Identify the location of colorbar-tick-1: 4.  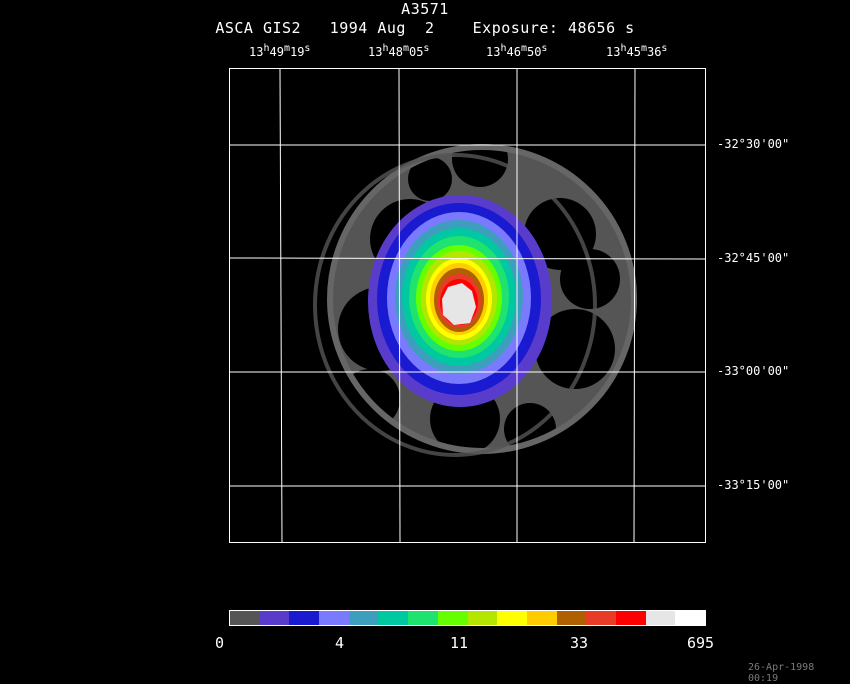
(340, 643).